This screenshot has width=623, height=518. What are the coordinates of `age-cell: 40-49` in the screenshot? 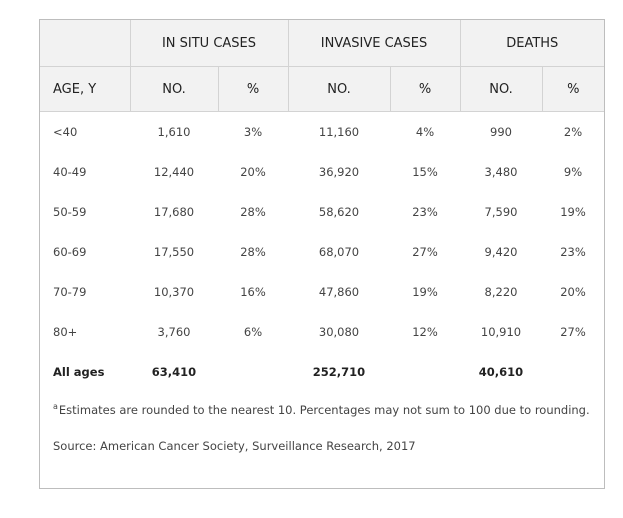 It's located at (70, 172).